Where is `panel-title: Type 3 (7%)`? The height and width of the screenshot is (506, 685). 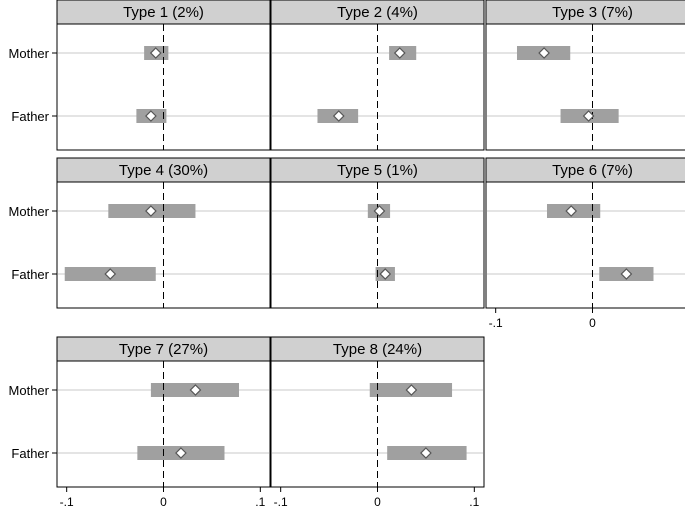 panel-title: Type 3 (7%) is located at coordinates (592, 12).